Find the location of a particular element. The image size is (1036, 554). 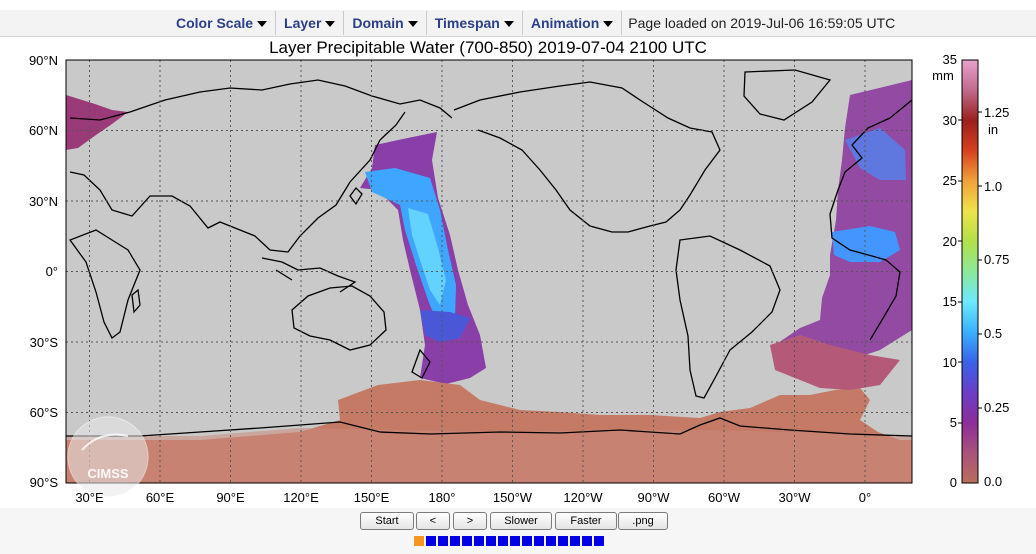

colorbar-in-tickmarks is located at coordinates (980, 260).